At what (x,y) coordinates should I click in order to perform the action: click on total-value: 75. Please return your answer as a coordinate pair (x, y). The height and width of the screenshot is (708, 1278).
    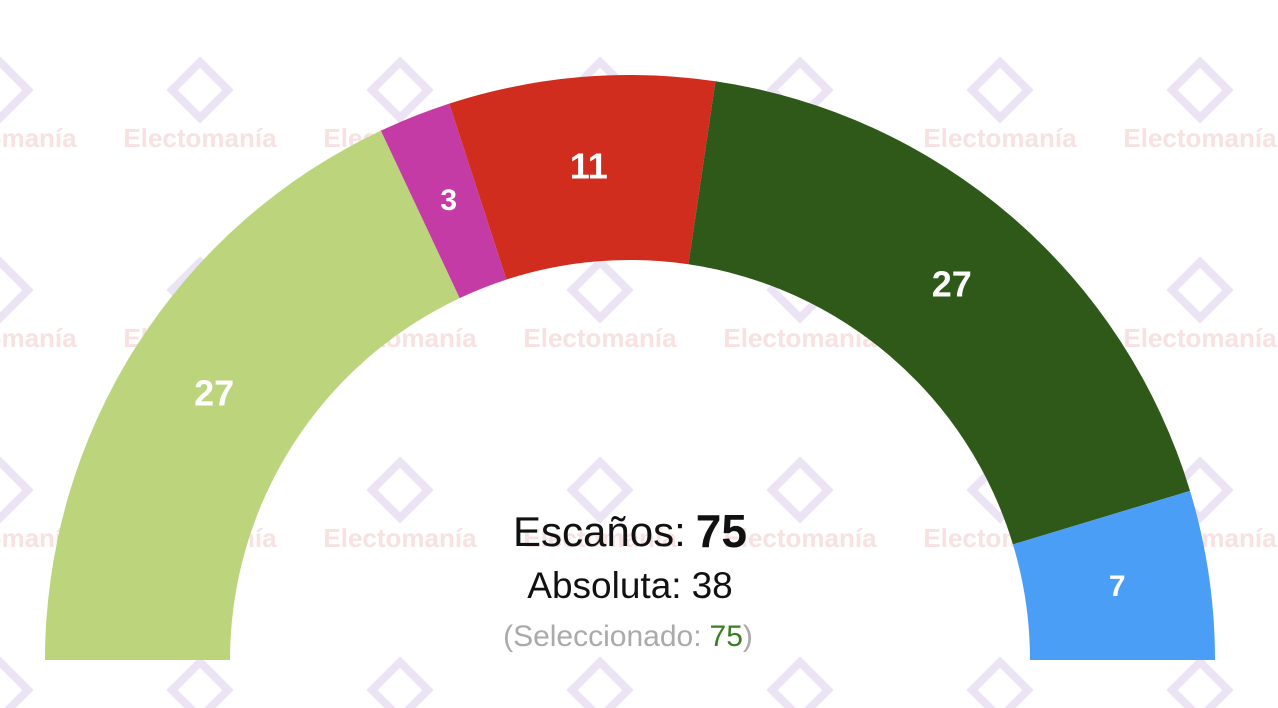
    Looking at the image, I should click on (721, 531).